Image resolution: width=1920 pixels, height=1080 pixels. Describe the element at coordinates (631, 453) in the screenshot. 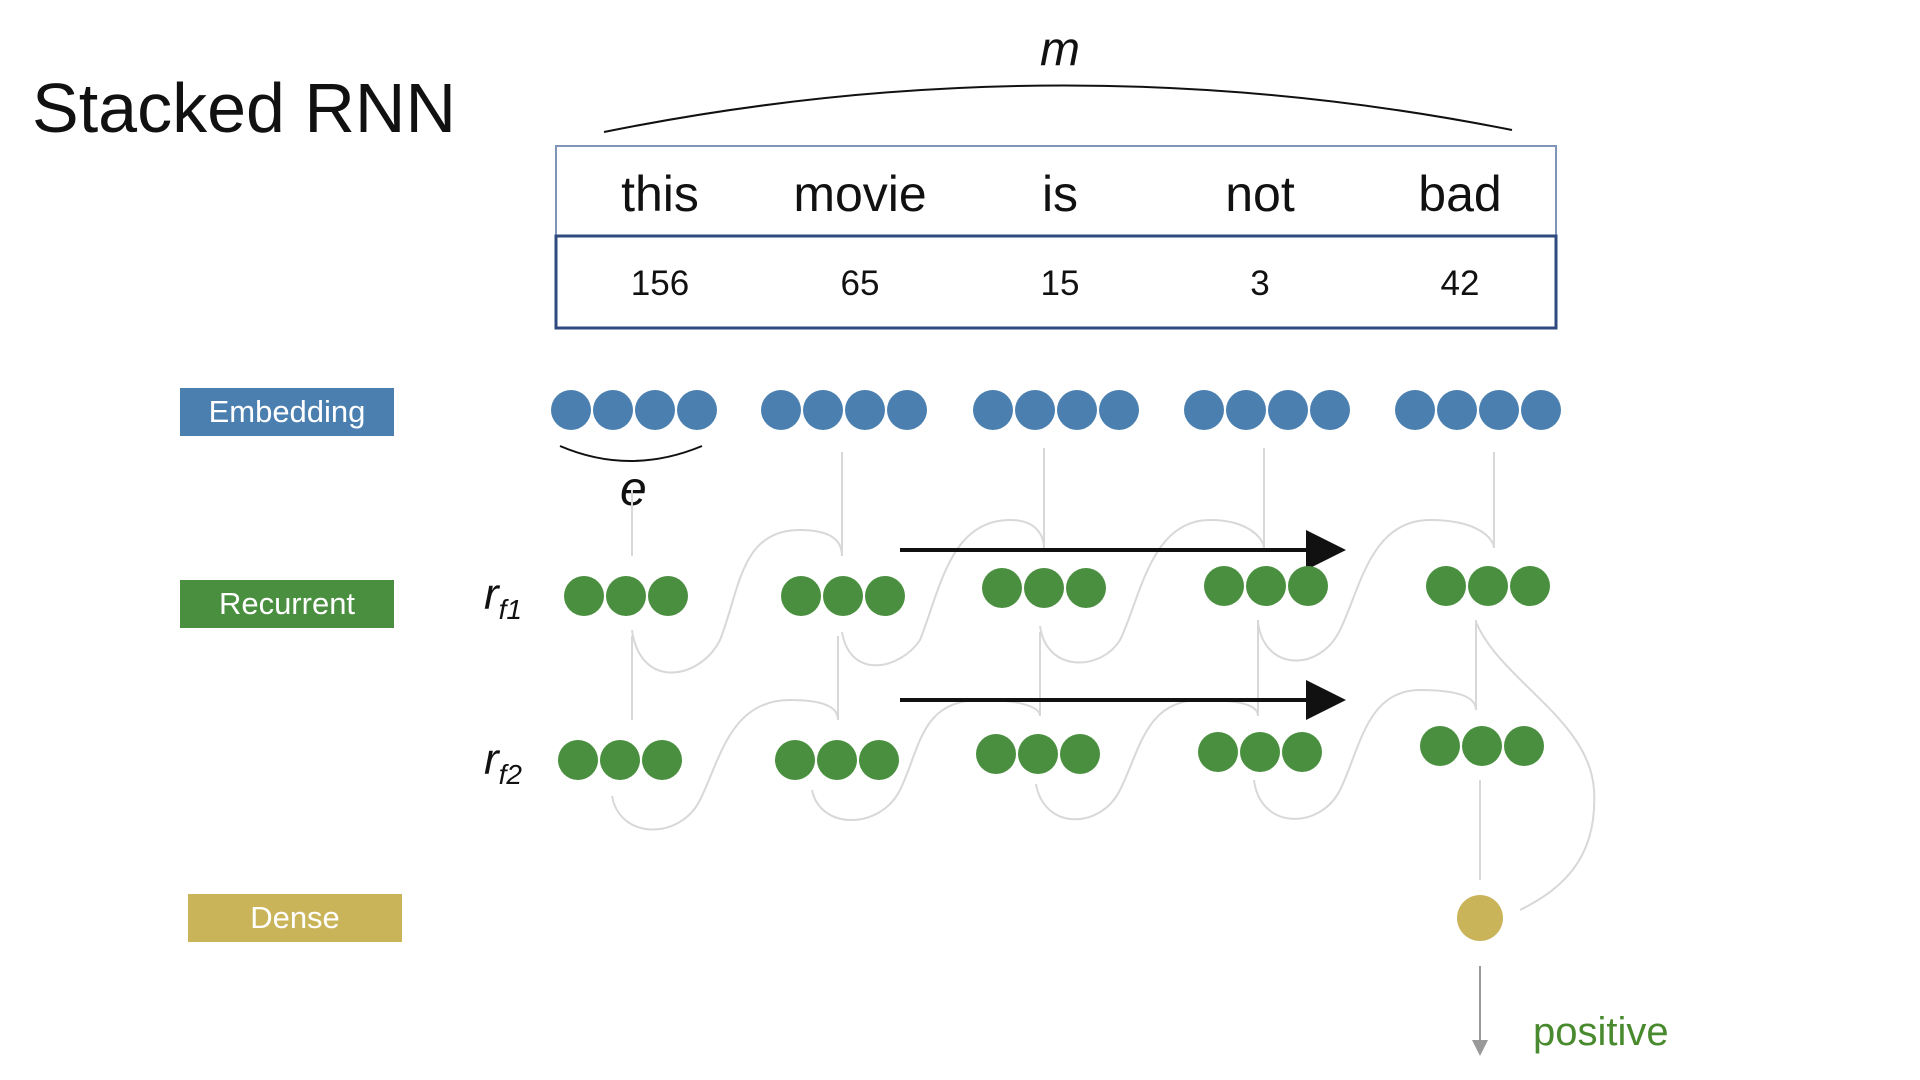

I see `embedding-brace` at that location.